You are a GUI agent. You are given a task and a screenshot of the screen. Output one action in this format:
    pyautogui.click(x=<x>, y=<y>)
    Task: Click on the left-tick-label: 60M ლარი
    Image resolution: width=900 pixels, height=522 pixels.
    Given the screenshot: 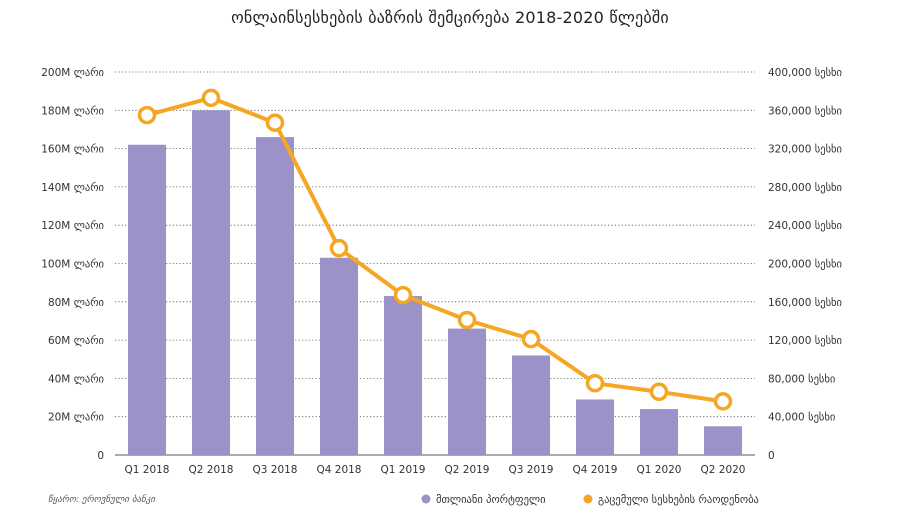 What is the action you would take?
    pyautogui.click(x=76, y=341)
    